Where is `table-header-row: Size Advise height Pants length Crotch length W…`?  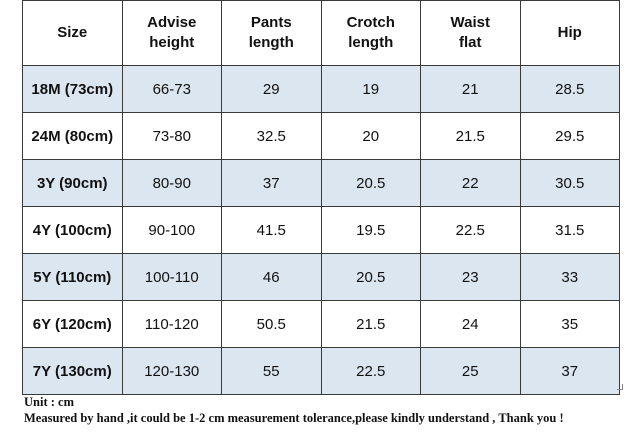 table-header-row: Size Advise height Pants length Crotch length W… is located at coordinates (321, 33).